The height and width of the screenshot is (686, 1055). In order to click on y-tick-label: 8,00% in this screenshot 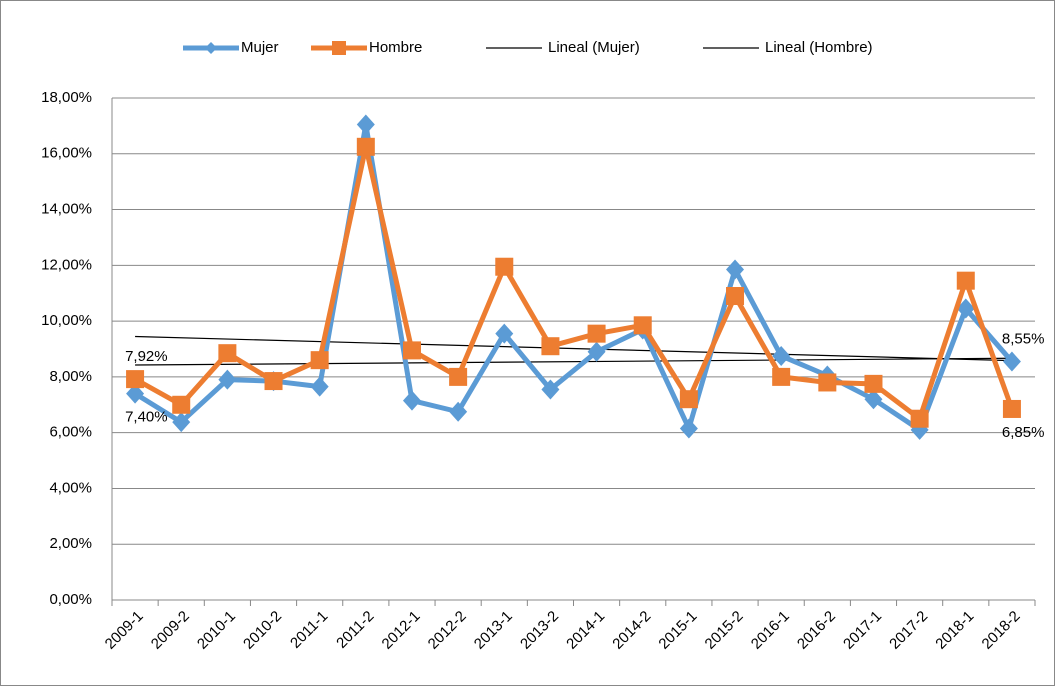, I will do `click(70, 376)`.